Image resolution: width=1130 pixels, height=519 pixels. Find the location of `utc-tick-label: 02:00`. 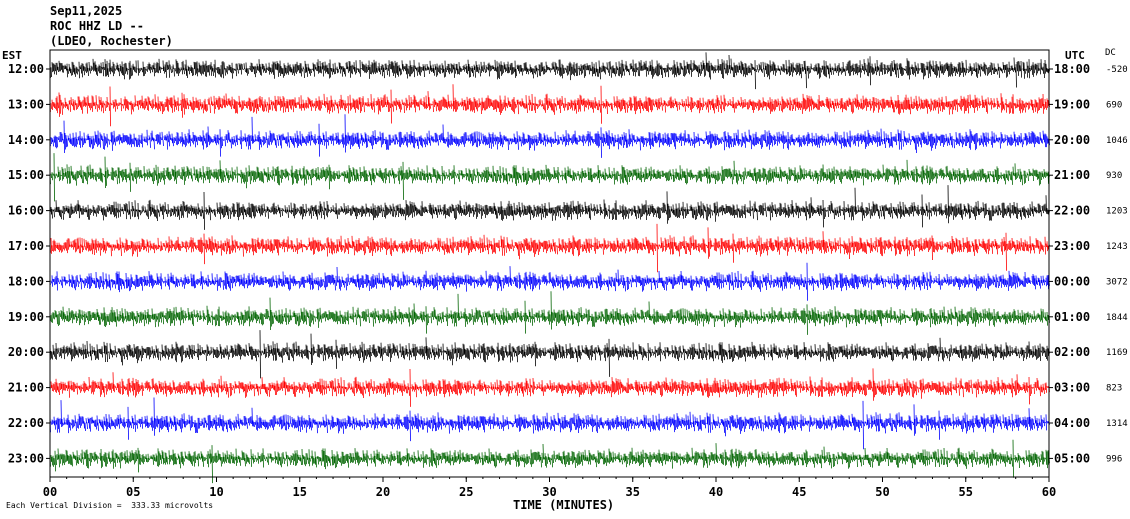

utc-tick-label: 02:00 is located at coordinates (1072, 352).